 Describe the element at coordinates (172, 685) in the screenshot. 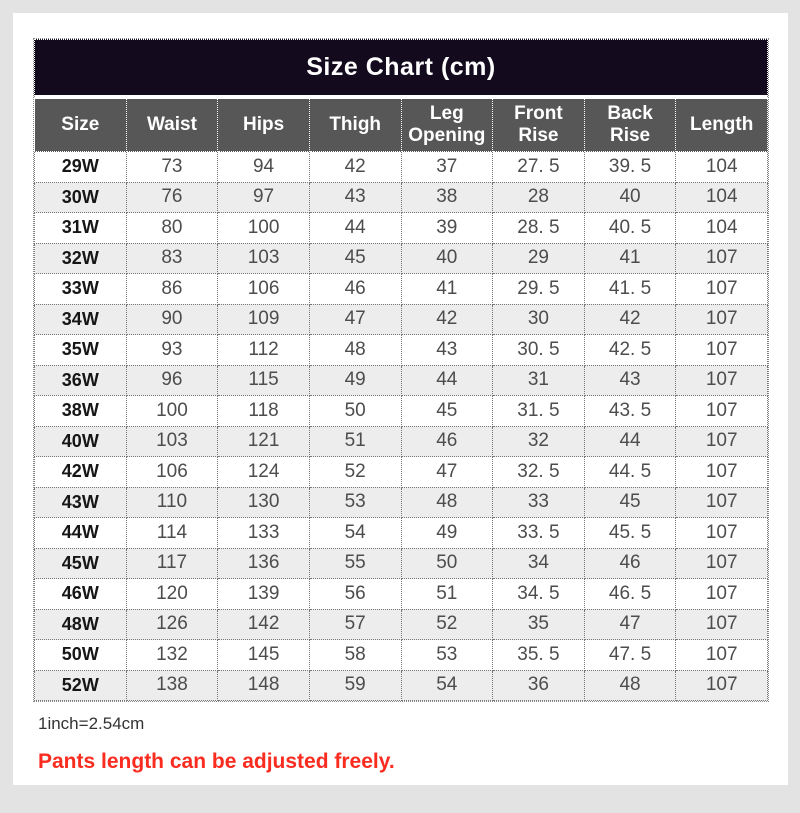

I see `waist-cell: 138` at that location.